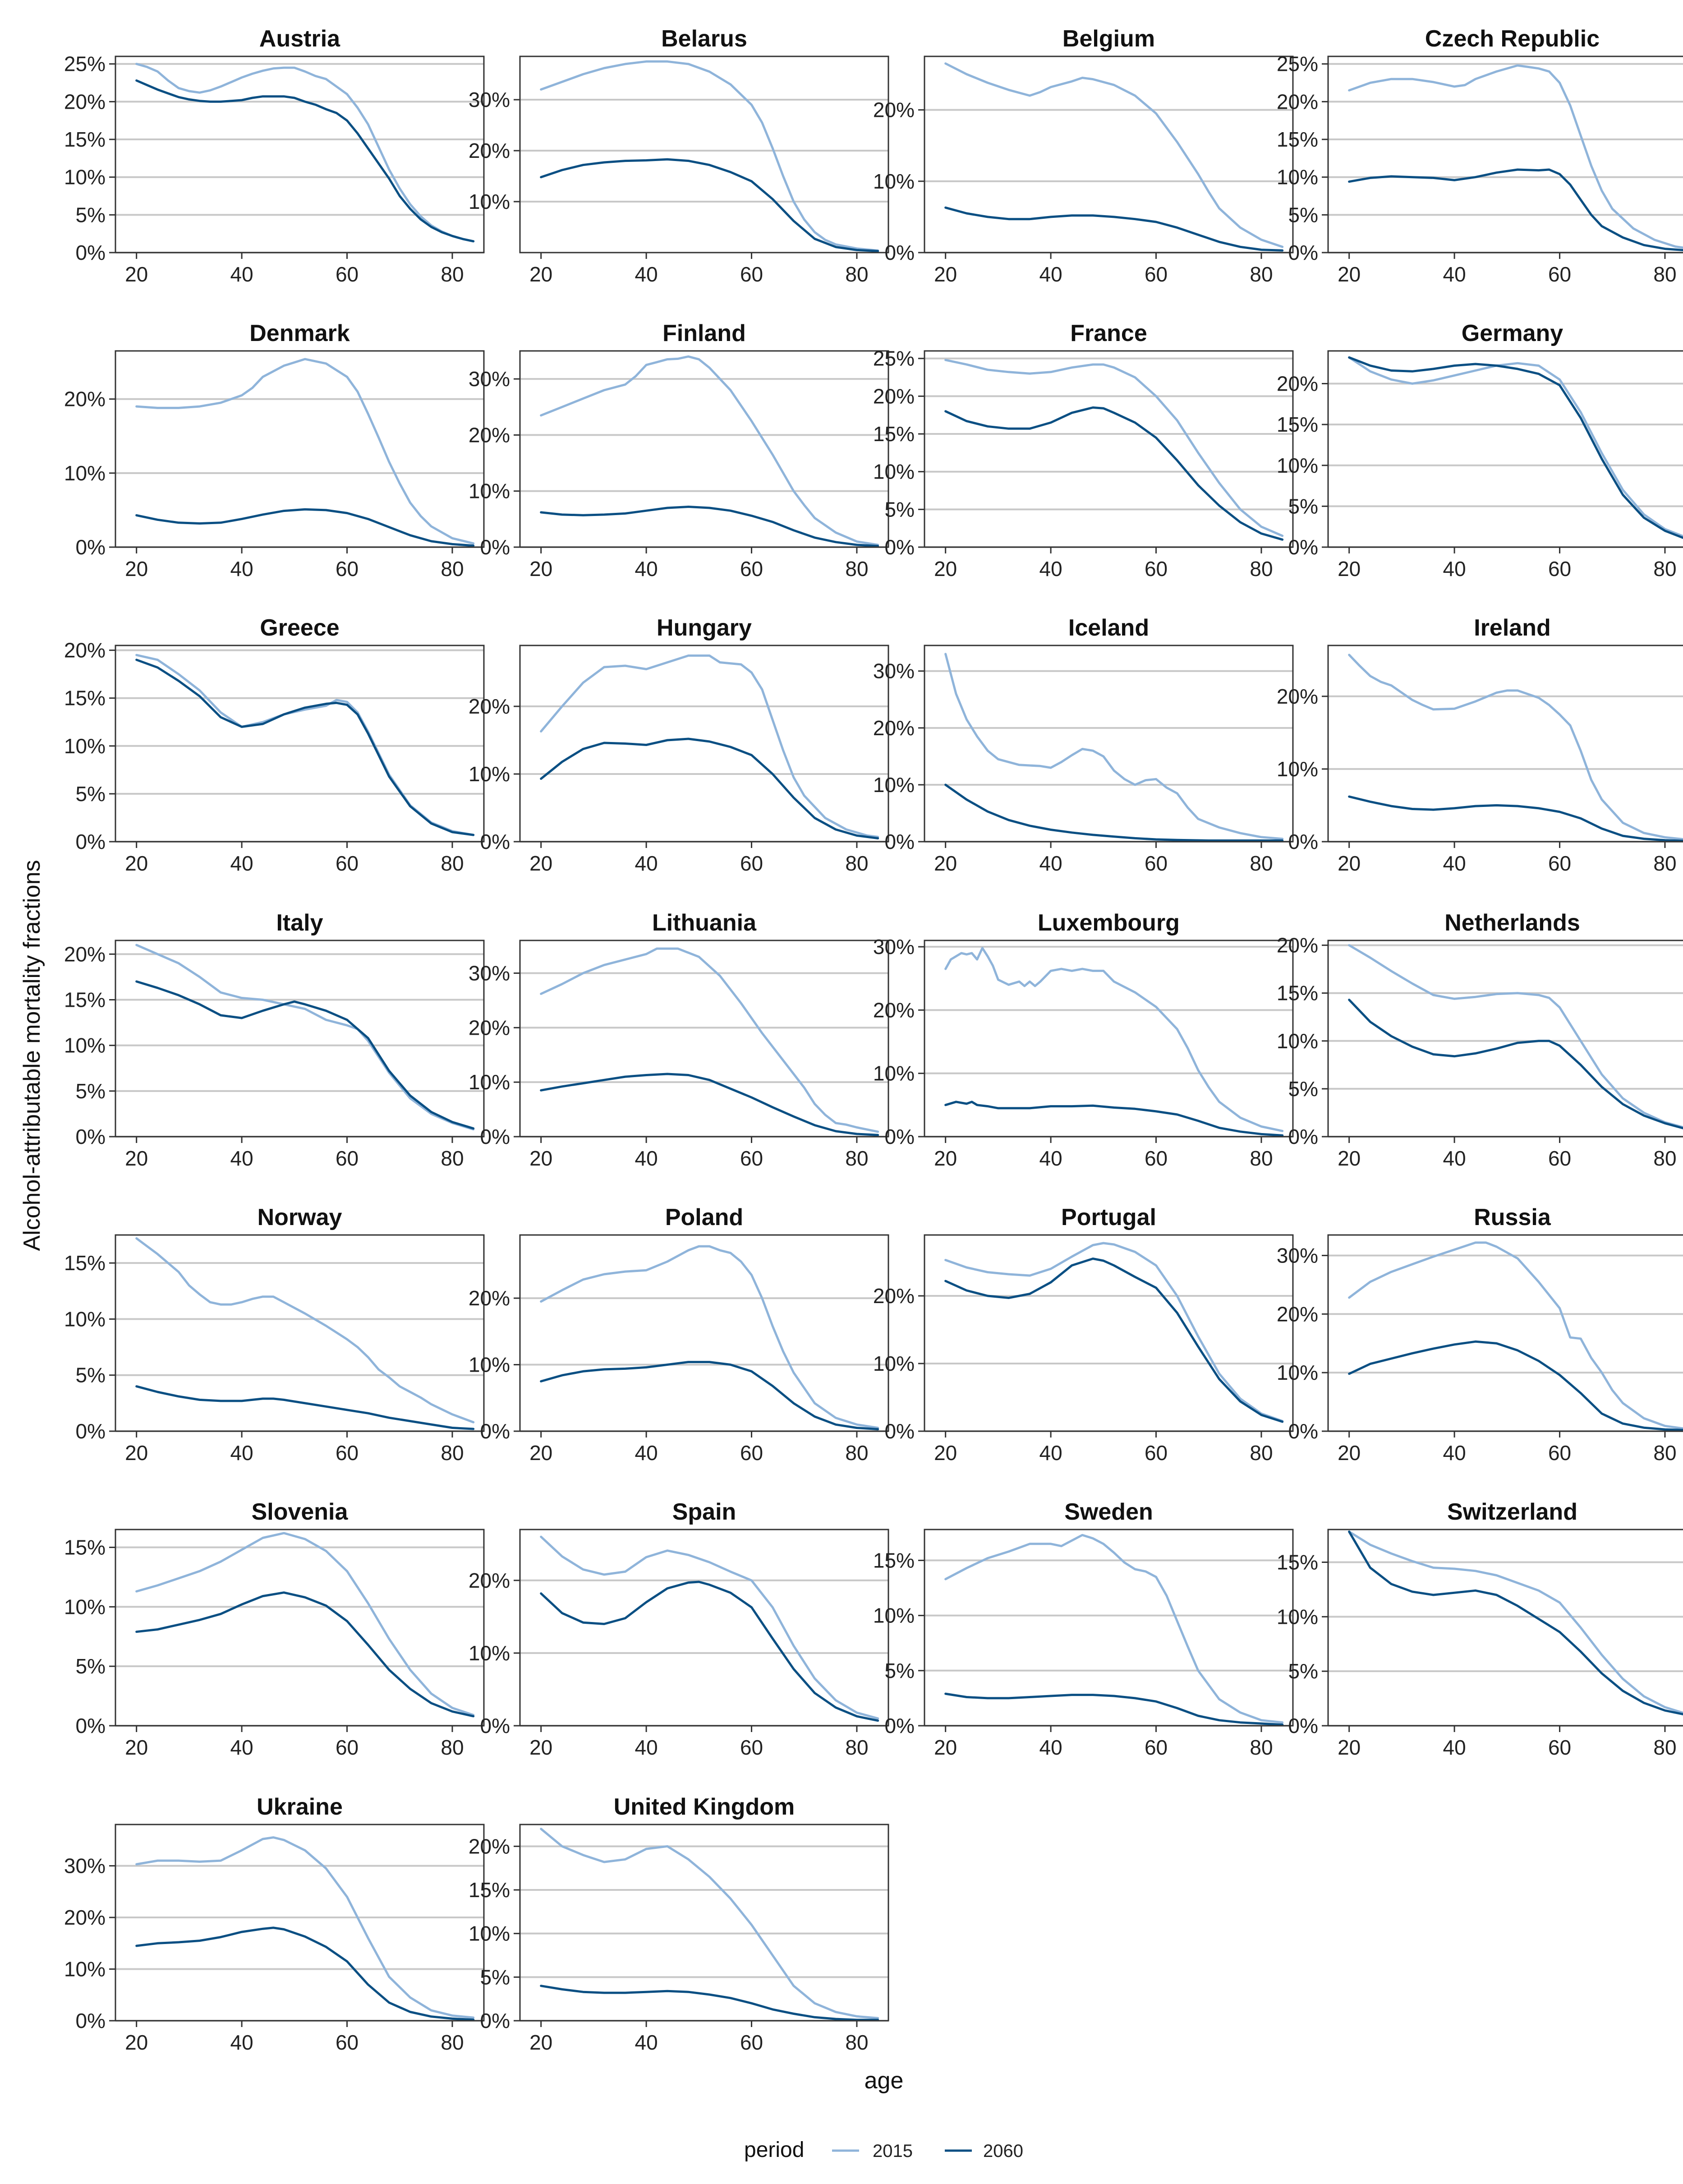 The image size is (1683, 2184). Describe the element at coordinates (1083, 1629) in the screenshot. I see `panel-sweden: Sweden 0% 5% 10% 15% 20 40 60 80` at that location.